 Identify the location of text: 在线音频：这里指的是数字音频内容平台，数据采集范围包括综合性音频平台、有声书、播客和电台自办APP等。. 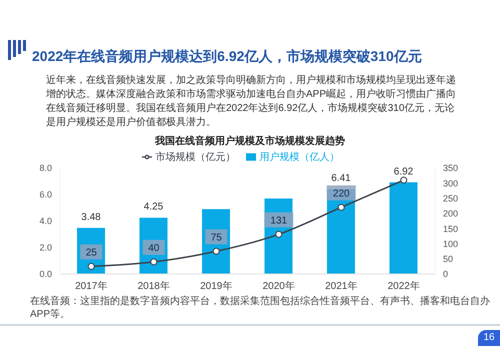
(260, 308).